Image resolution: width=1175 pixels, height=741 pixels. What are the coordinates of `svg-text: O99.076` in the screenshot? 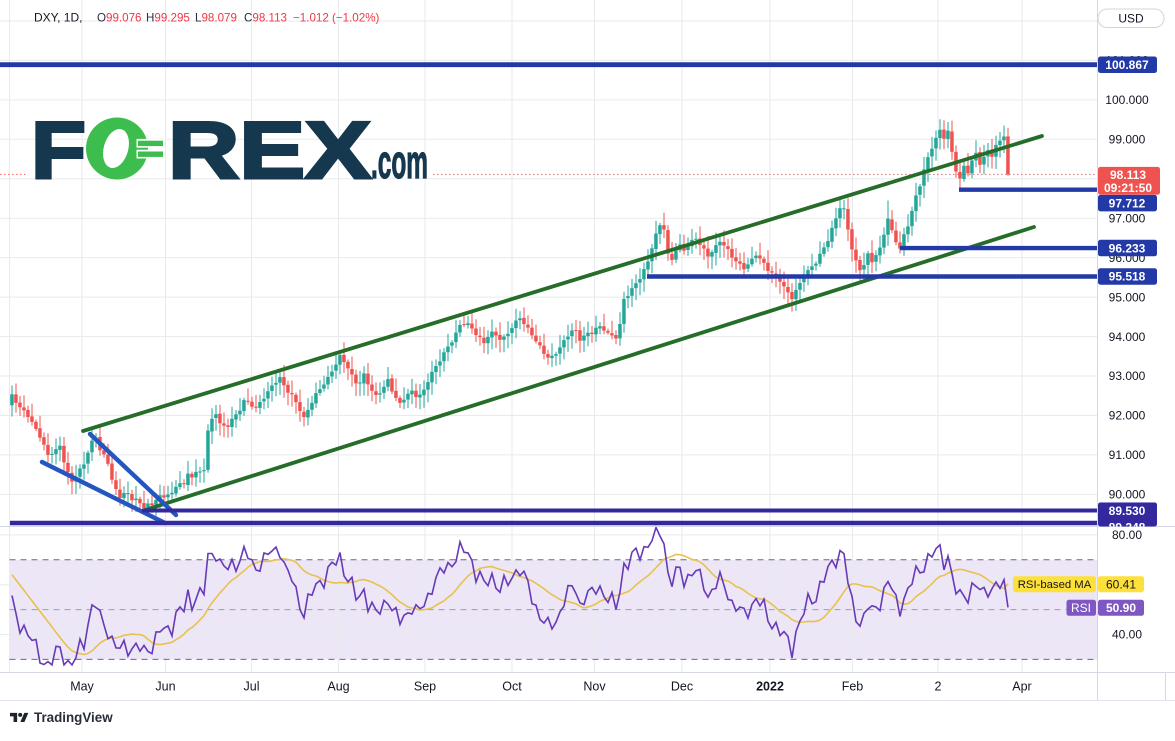 It's located at (119, 17).